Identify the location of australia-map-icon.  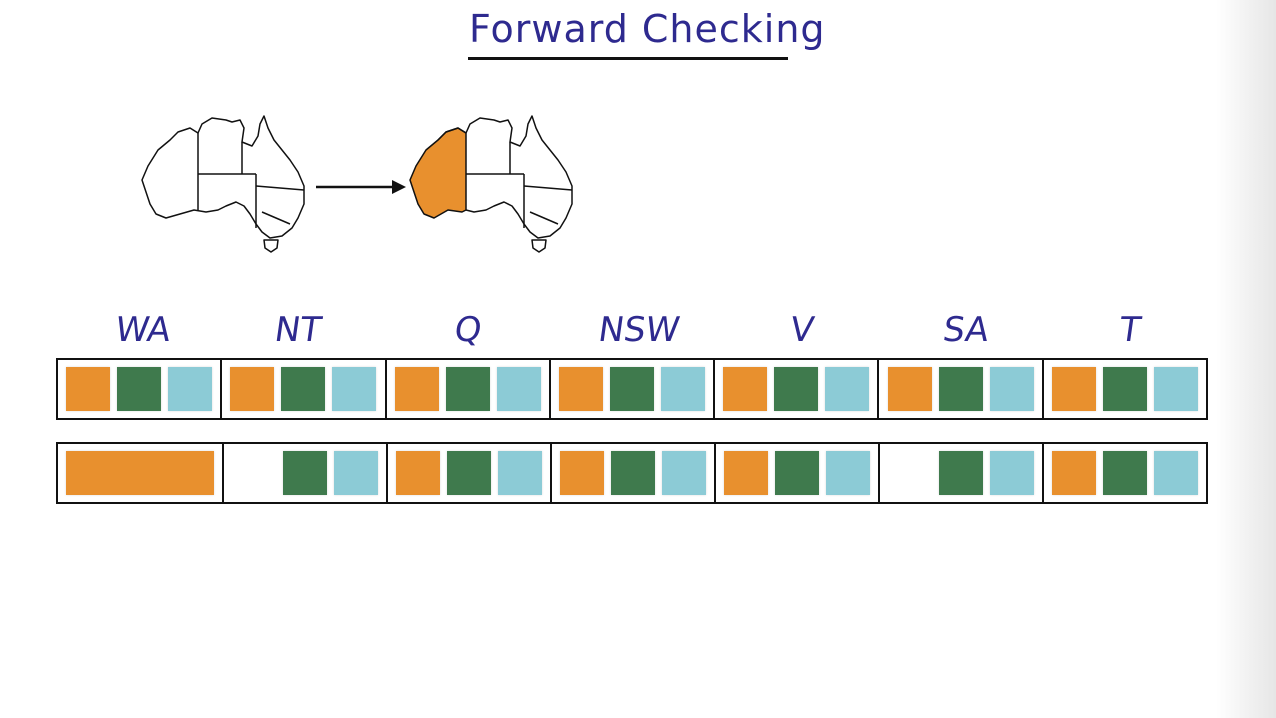
(223, 184).